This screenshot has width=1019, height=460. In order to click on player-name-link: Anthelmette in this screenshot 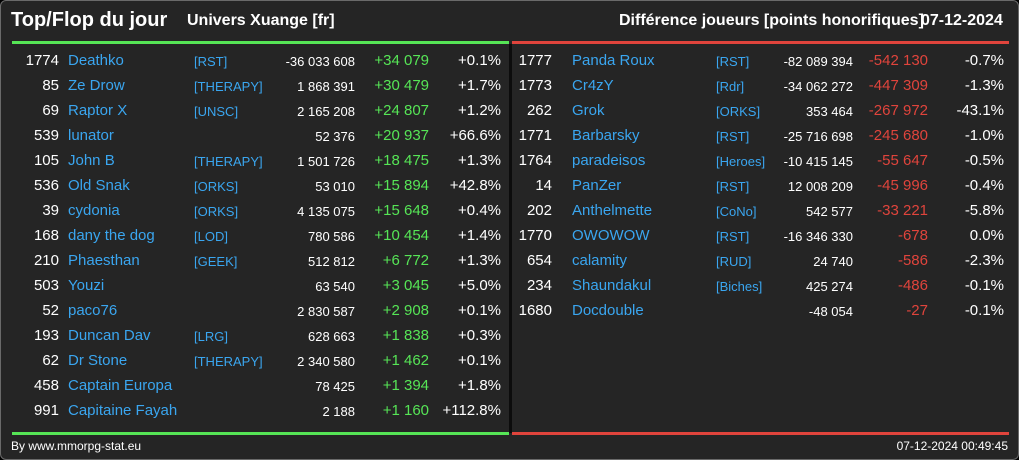, I will do `click(612, 210)`.